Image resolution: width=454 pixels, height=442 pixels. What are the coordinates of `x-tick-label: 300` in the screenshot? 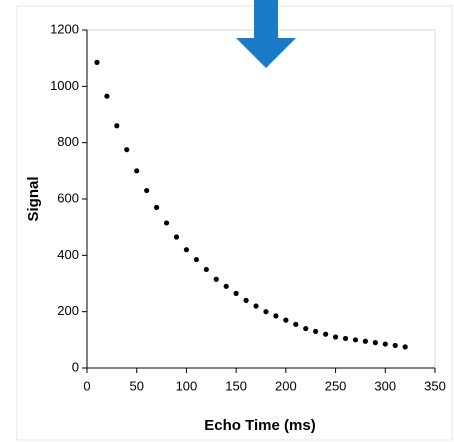 It's located at (385, 385).